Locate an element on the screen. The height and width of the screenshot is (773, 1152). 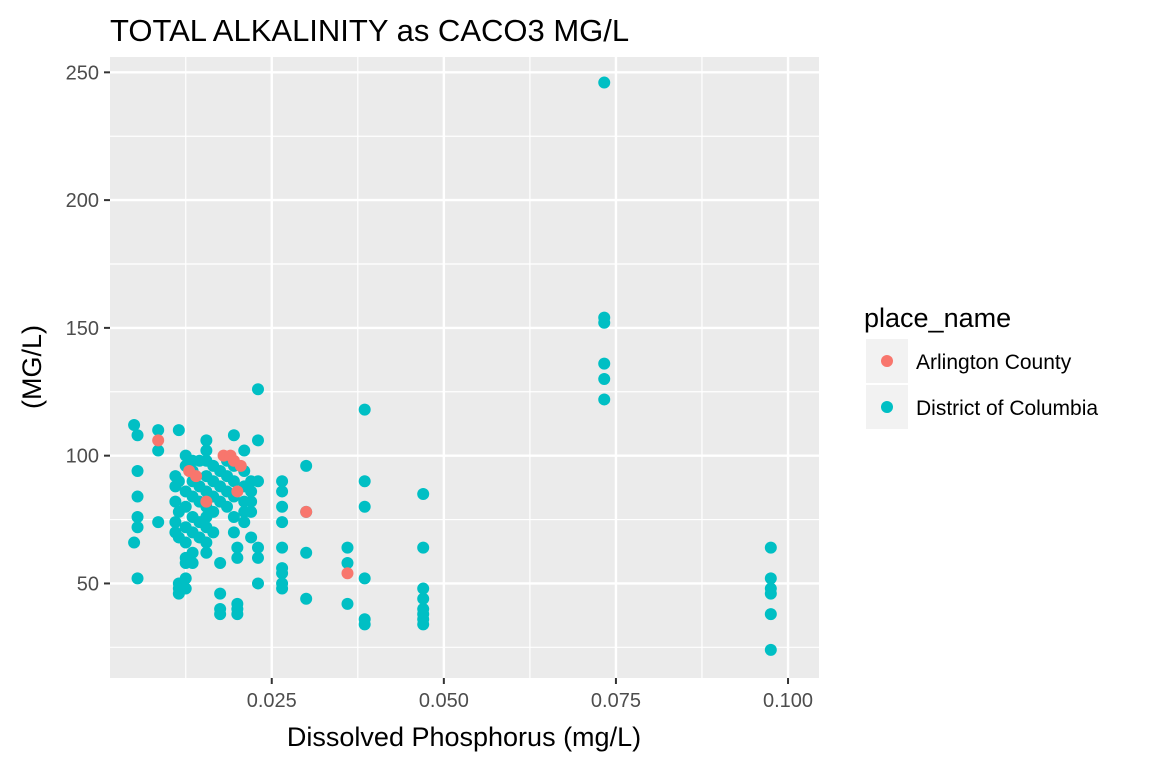
legend-marker is located at coordinates (887, 361).